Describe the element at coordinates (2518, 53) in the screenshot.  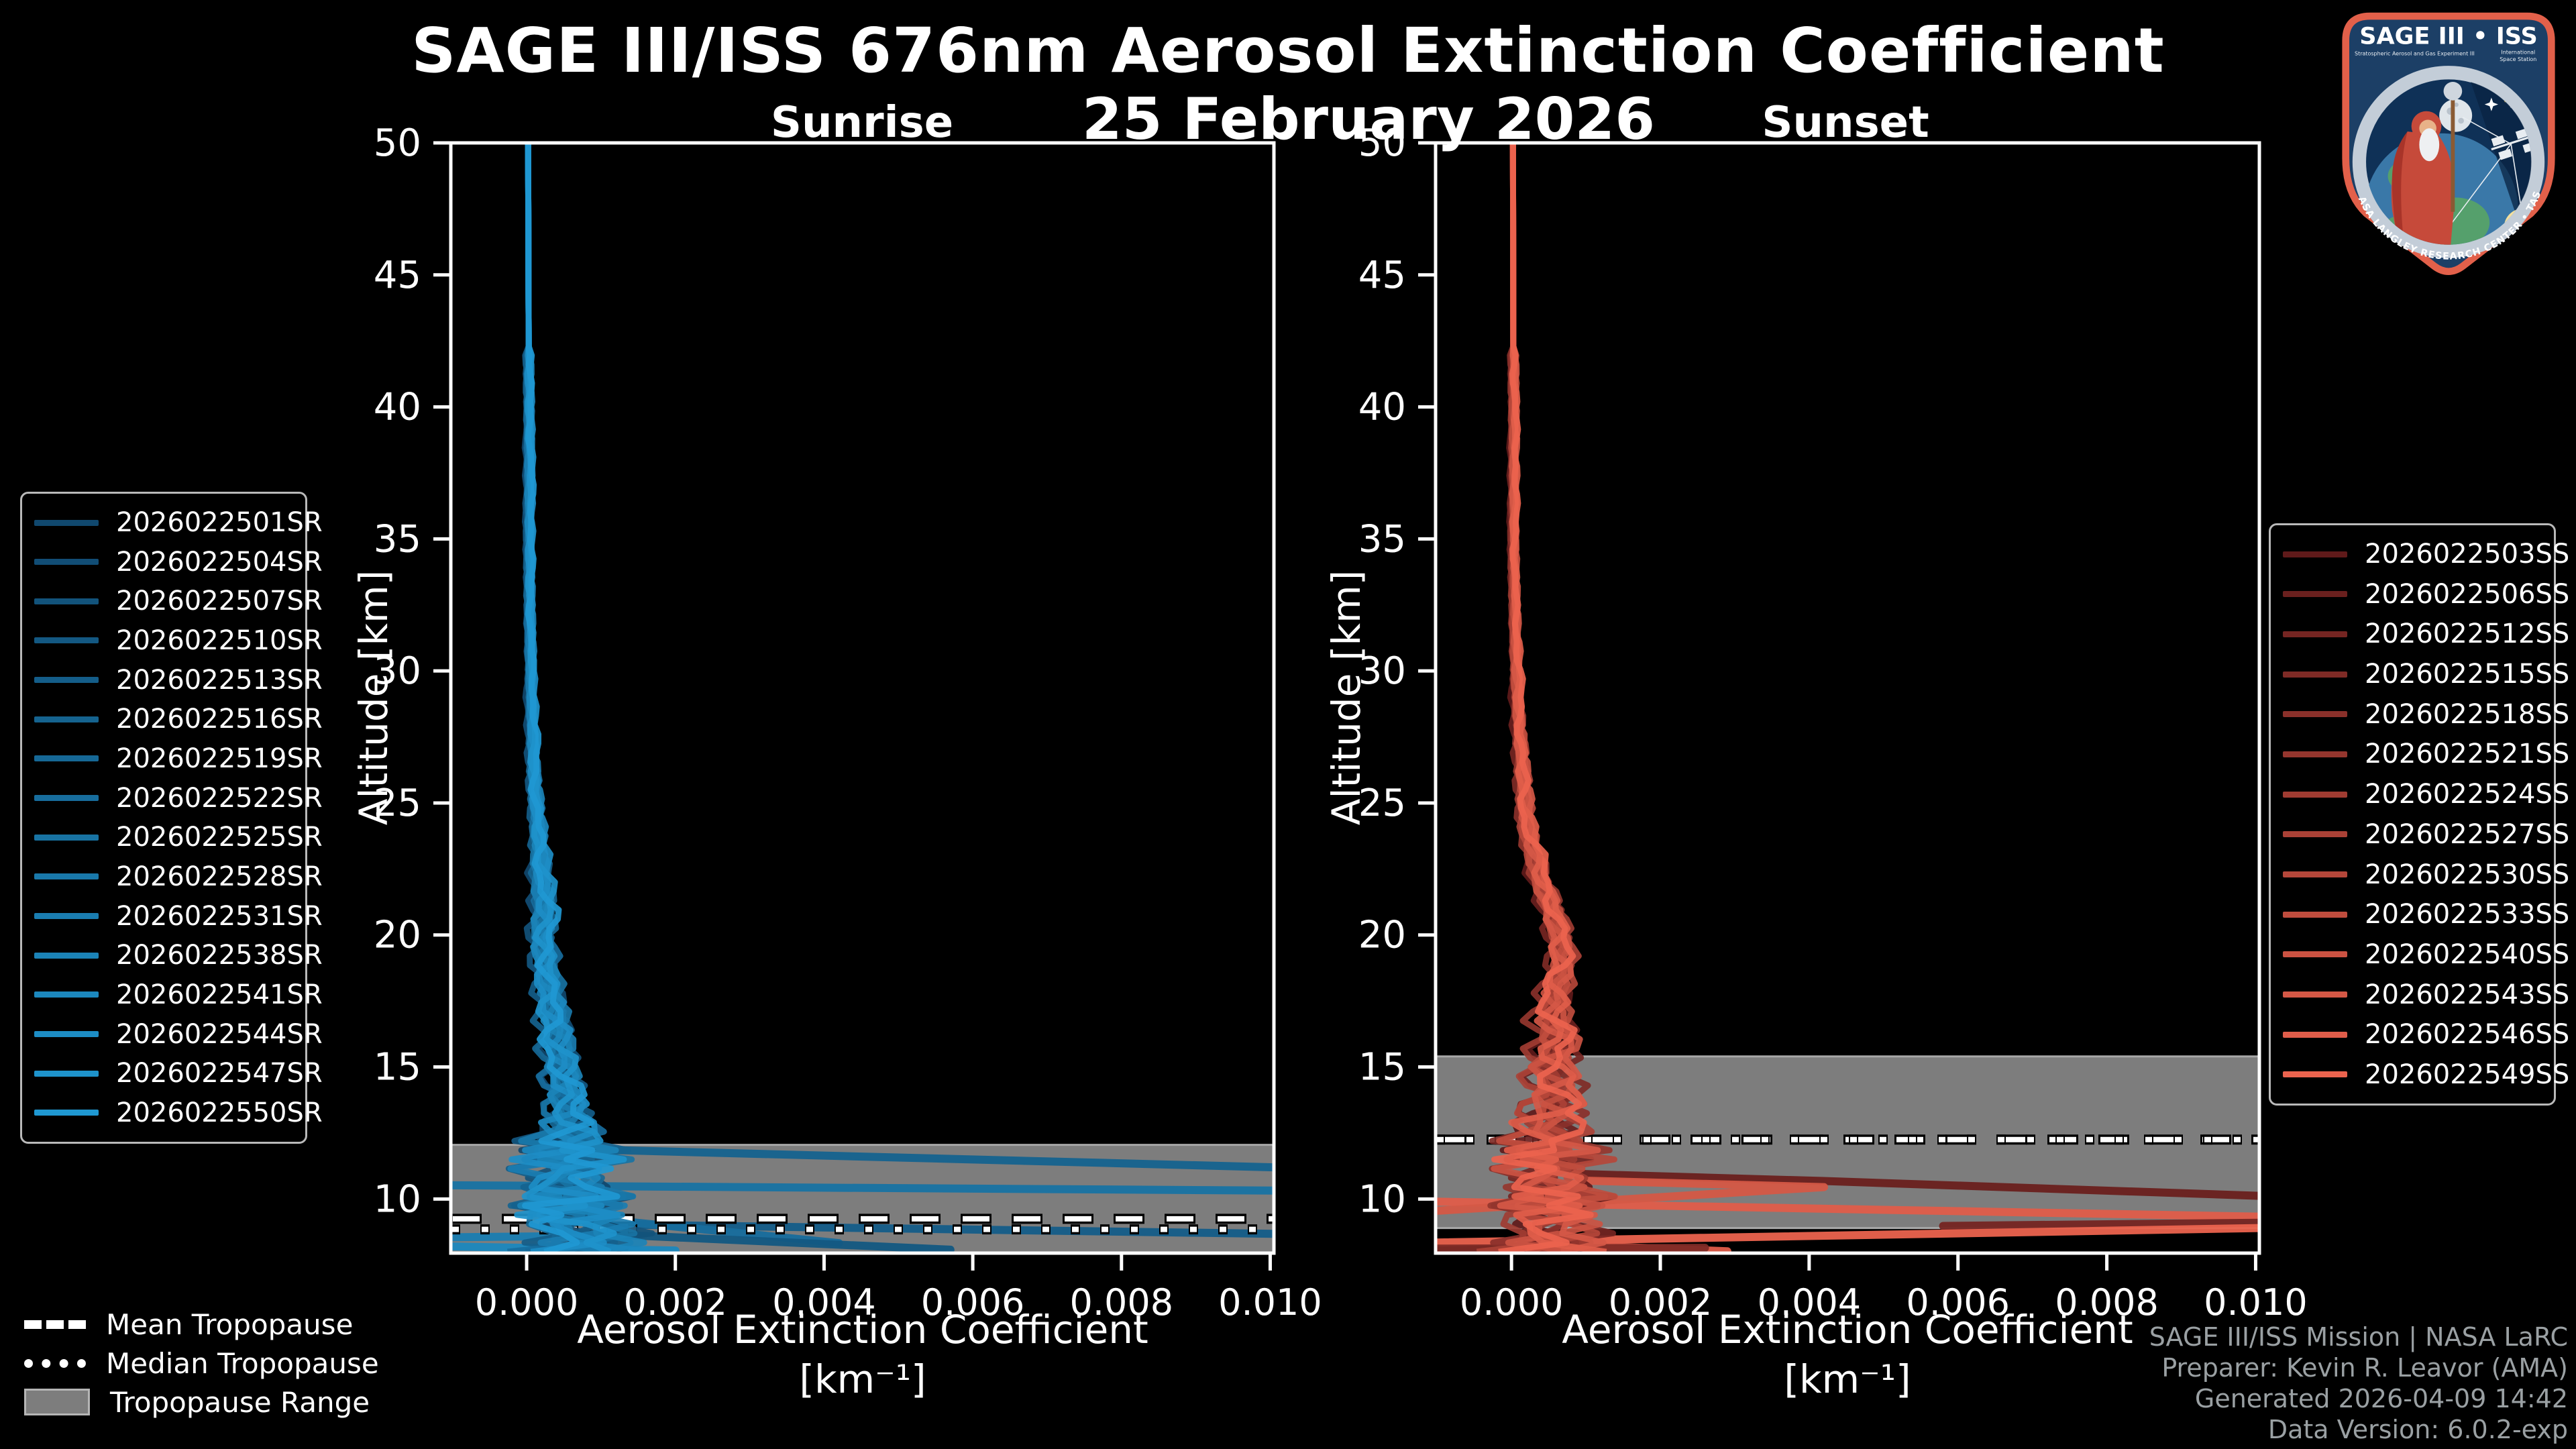
I see `patch-subtitle-right-1: International` at that location.